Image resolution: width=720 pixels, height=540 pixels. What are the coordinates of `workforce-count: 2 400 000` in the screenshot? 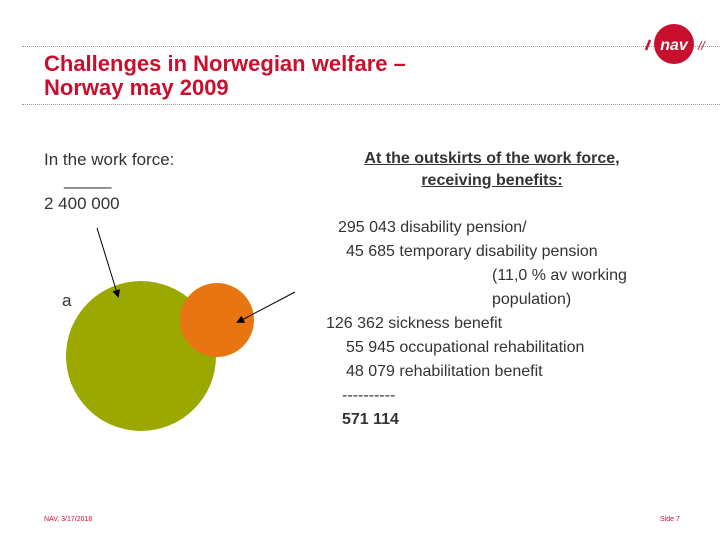 It's located at (82, 203).